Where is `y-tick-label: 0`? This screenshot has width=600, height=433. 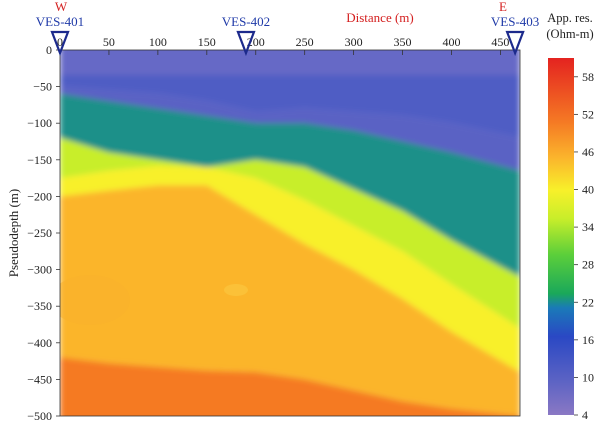 y-tick-label: 0 is located at coordinates (49, 50).